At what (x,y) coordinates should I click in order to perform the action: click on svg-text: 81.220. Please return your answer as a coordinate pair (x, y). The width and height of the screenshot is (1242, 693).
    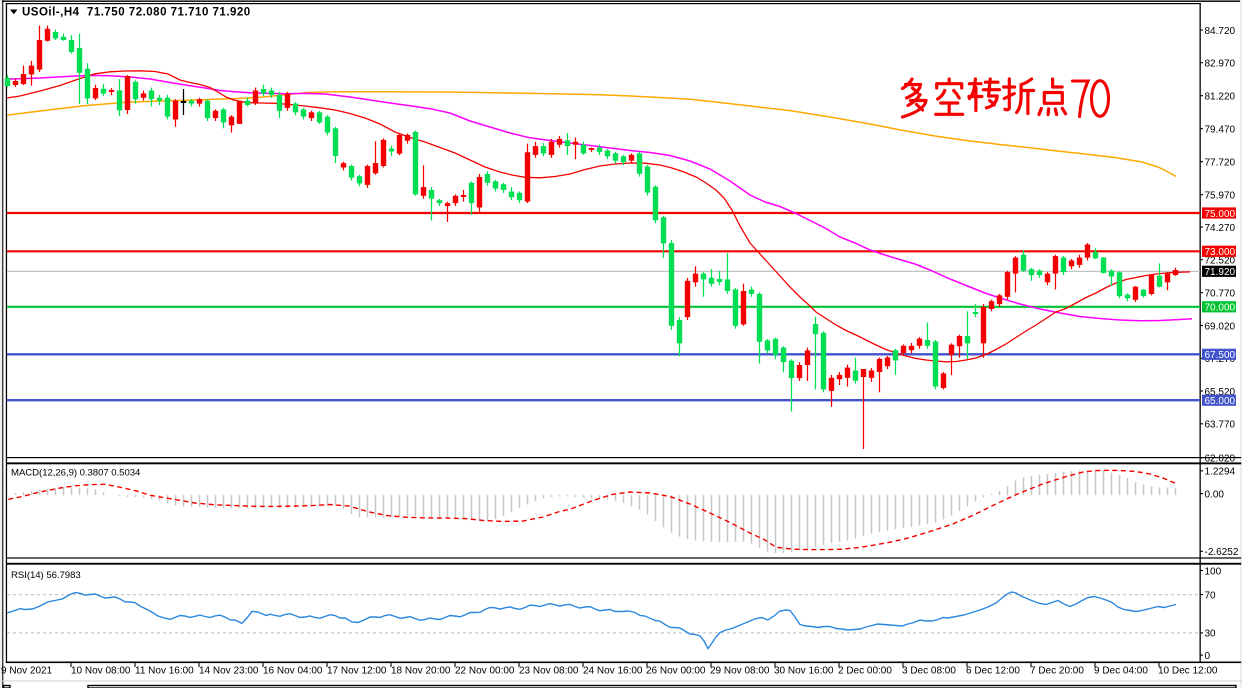
    Looking at the image, I should click on (1220, 97).